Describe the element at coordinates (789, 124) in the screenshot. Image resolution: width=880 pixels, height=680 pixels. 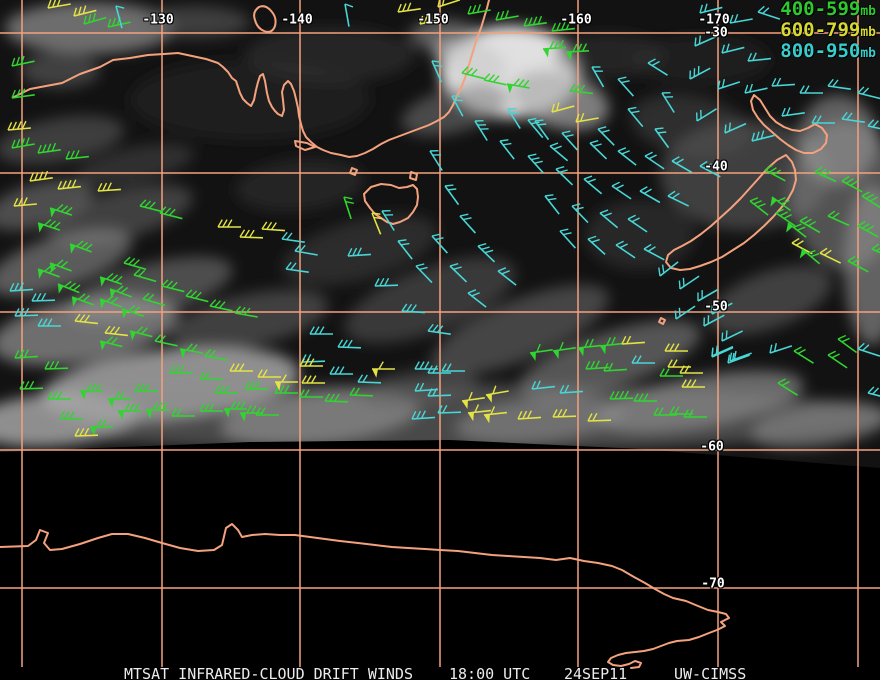
I see `coastline-nz-north-island` at that location.